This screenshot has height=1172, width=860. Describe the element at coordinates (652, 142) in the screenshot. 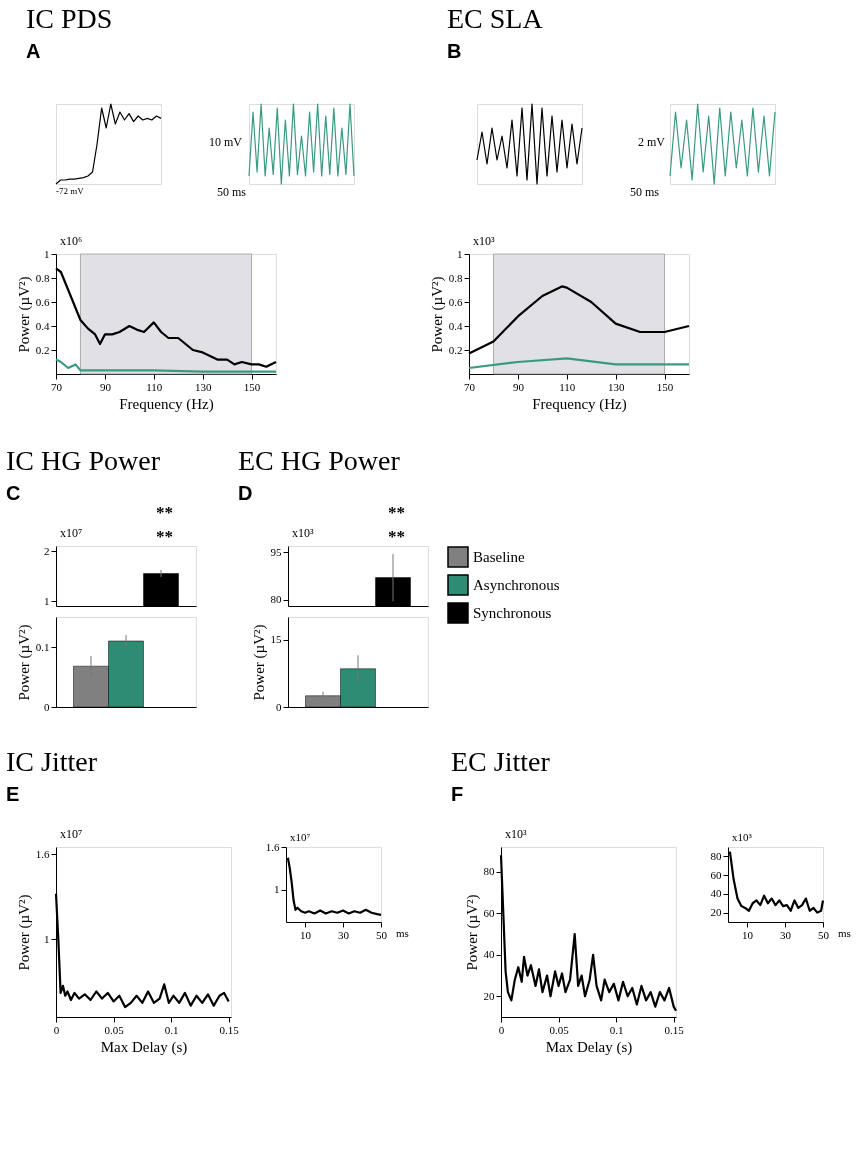

I see `text: 2 mV` at that location.